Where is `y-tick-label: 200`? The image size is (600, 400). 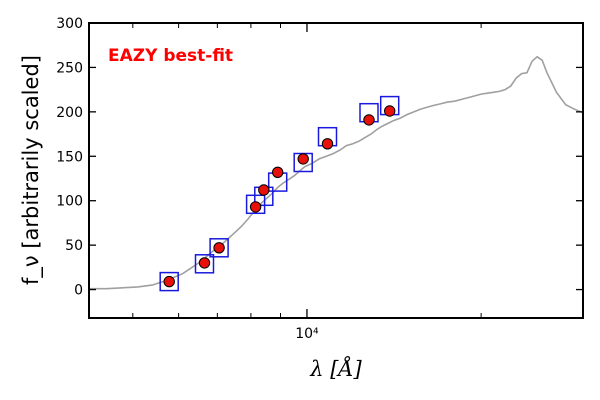 y-tick-label: 200 is located at coordinates (69, 113).